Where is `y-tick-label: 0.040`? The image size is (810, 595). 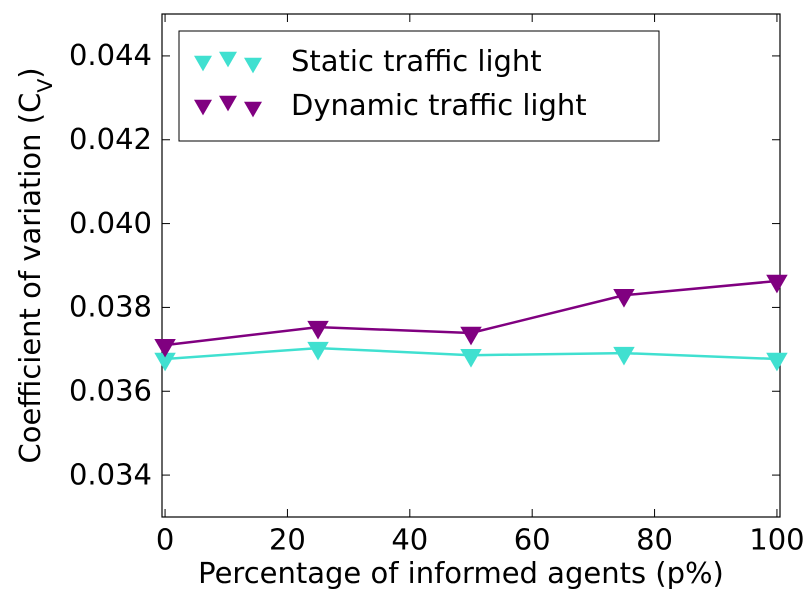
y-tick-label: 0.040 is located at coordinates (110, 223).